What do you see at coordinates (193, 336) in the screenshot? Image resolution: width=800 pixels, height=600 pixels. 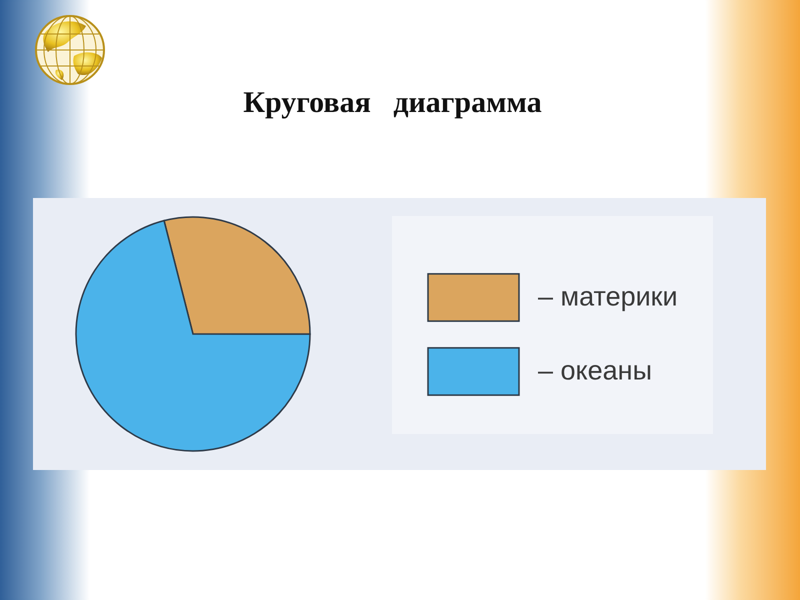 I see `pie-slice` at bounding box center [193, 336].